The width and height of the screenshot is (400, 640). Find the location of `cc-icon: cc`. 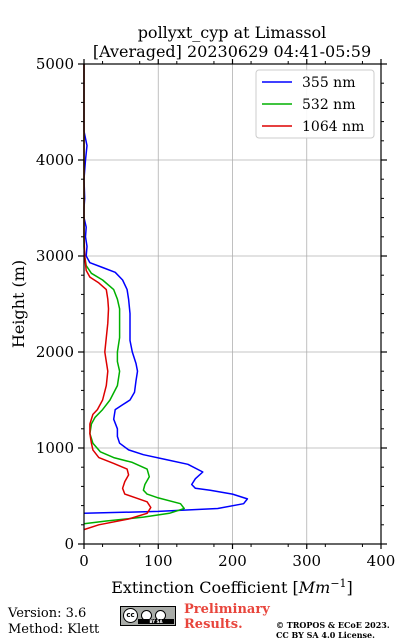

cc-icon: cc is located at coordinates (130, 615).